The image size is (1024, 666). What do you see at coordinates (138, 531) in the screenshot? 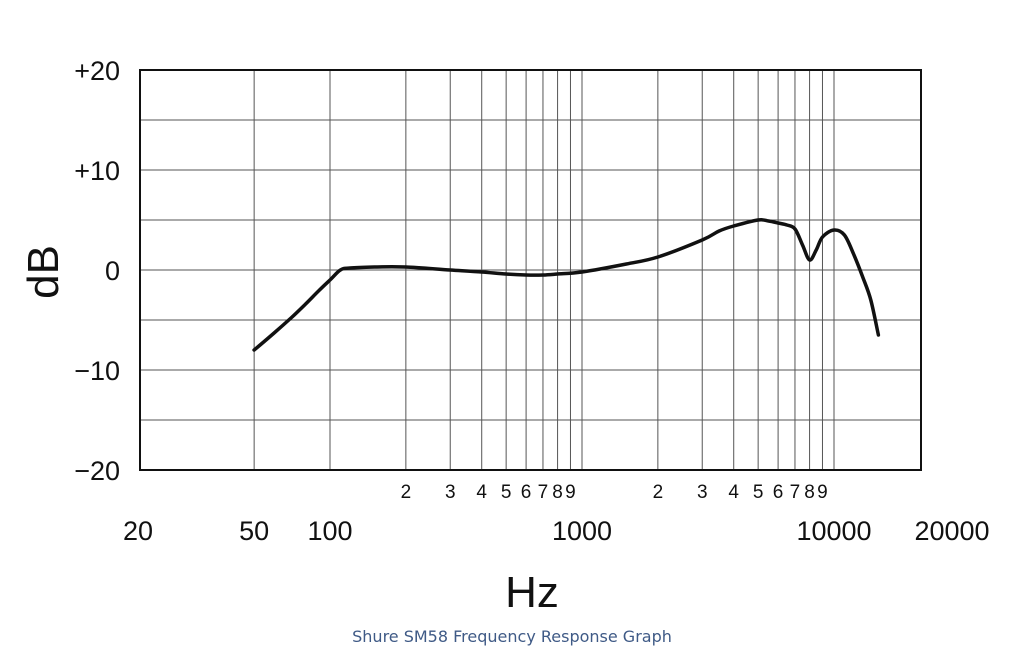
I see `x-major-tick-label: 20` at bounding box center [138, 531].